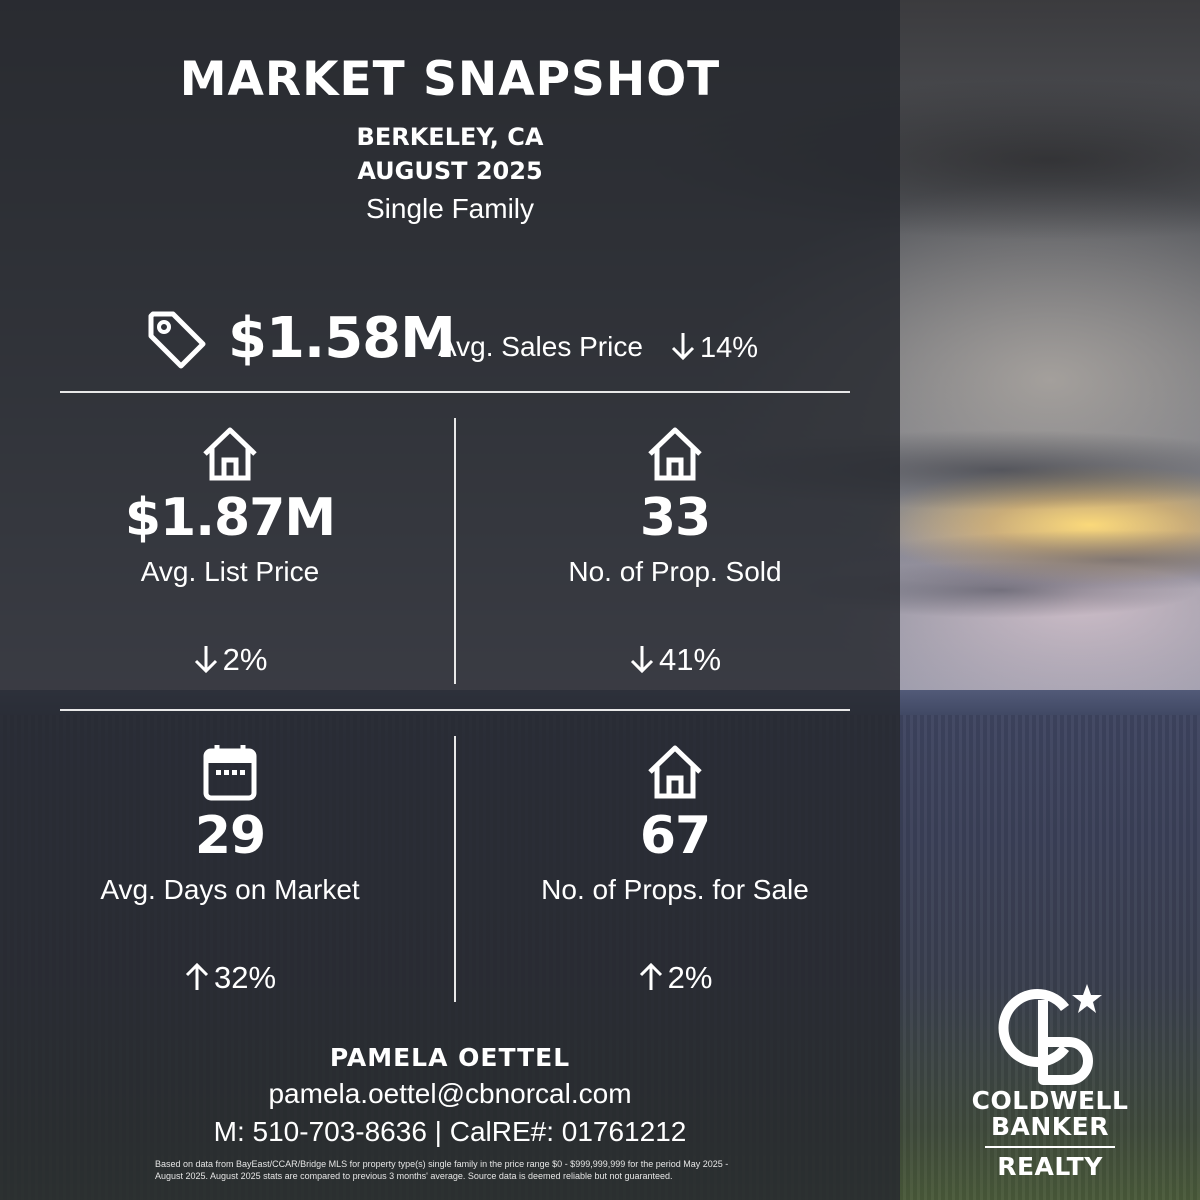 This screenshot has height=1200, width=1200. I want to click on logo-text-coldwell: COLDWELL, so click(1050, 1100).